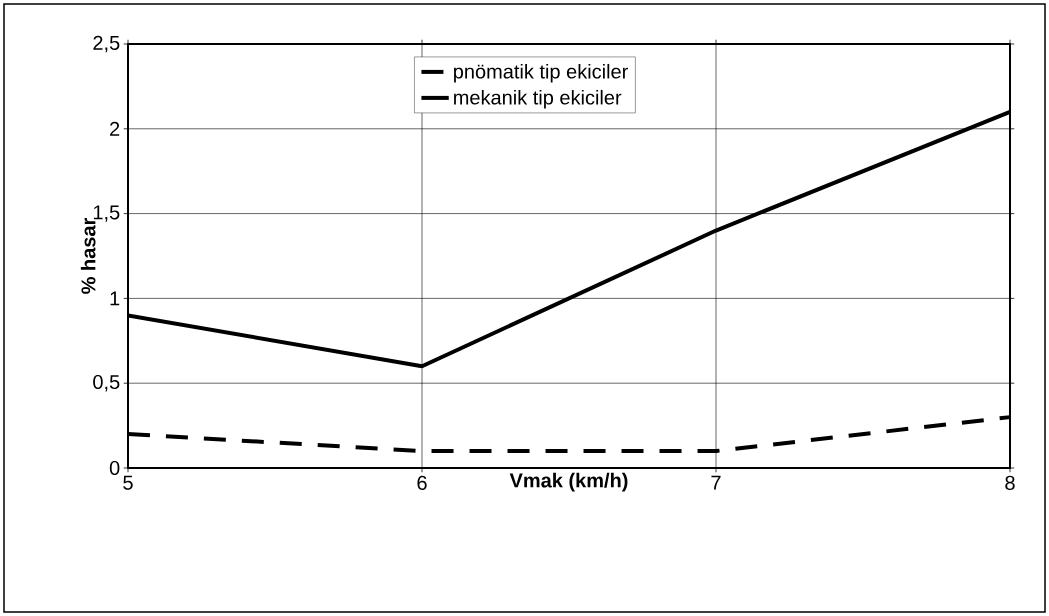 This screenshot has width=1049, height=616. Describe the element at coordinates (106, 383) in the screenshot. I see `y-tick-label: 0,5` at that location.